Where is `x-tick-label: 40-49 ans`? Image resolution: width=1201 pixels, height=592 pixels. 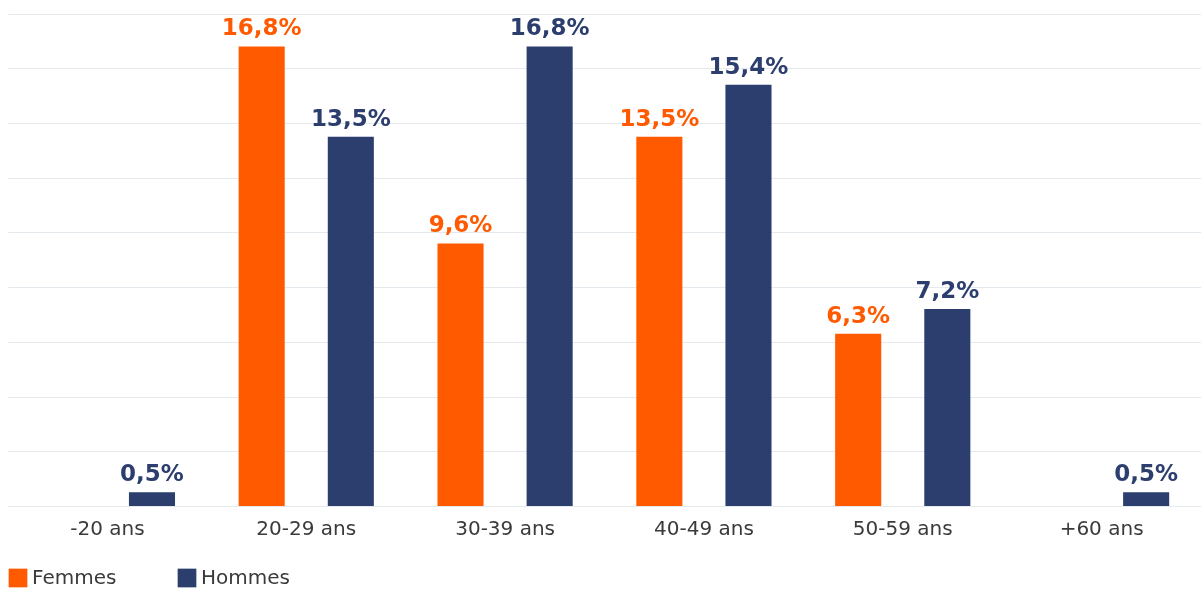 x-tick-label: 40-49 ans is located at coordinates (704, 527).